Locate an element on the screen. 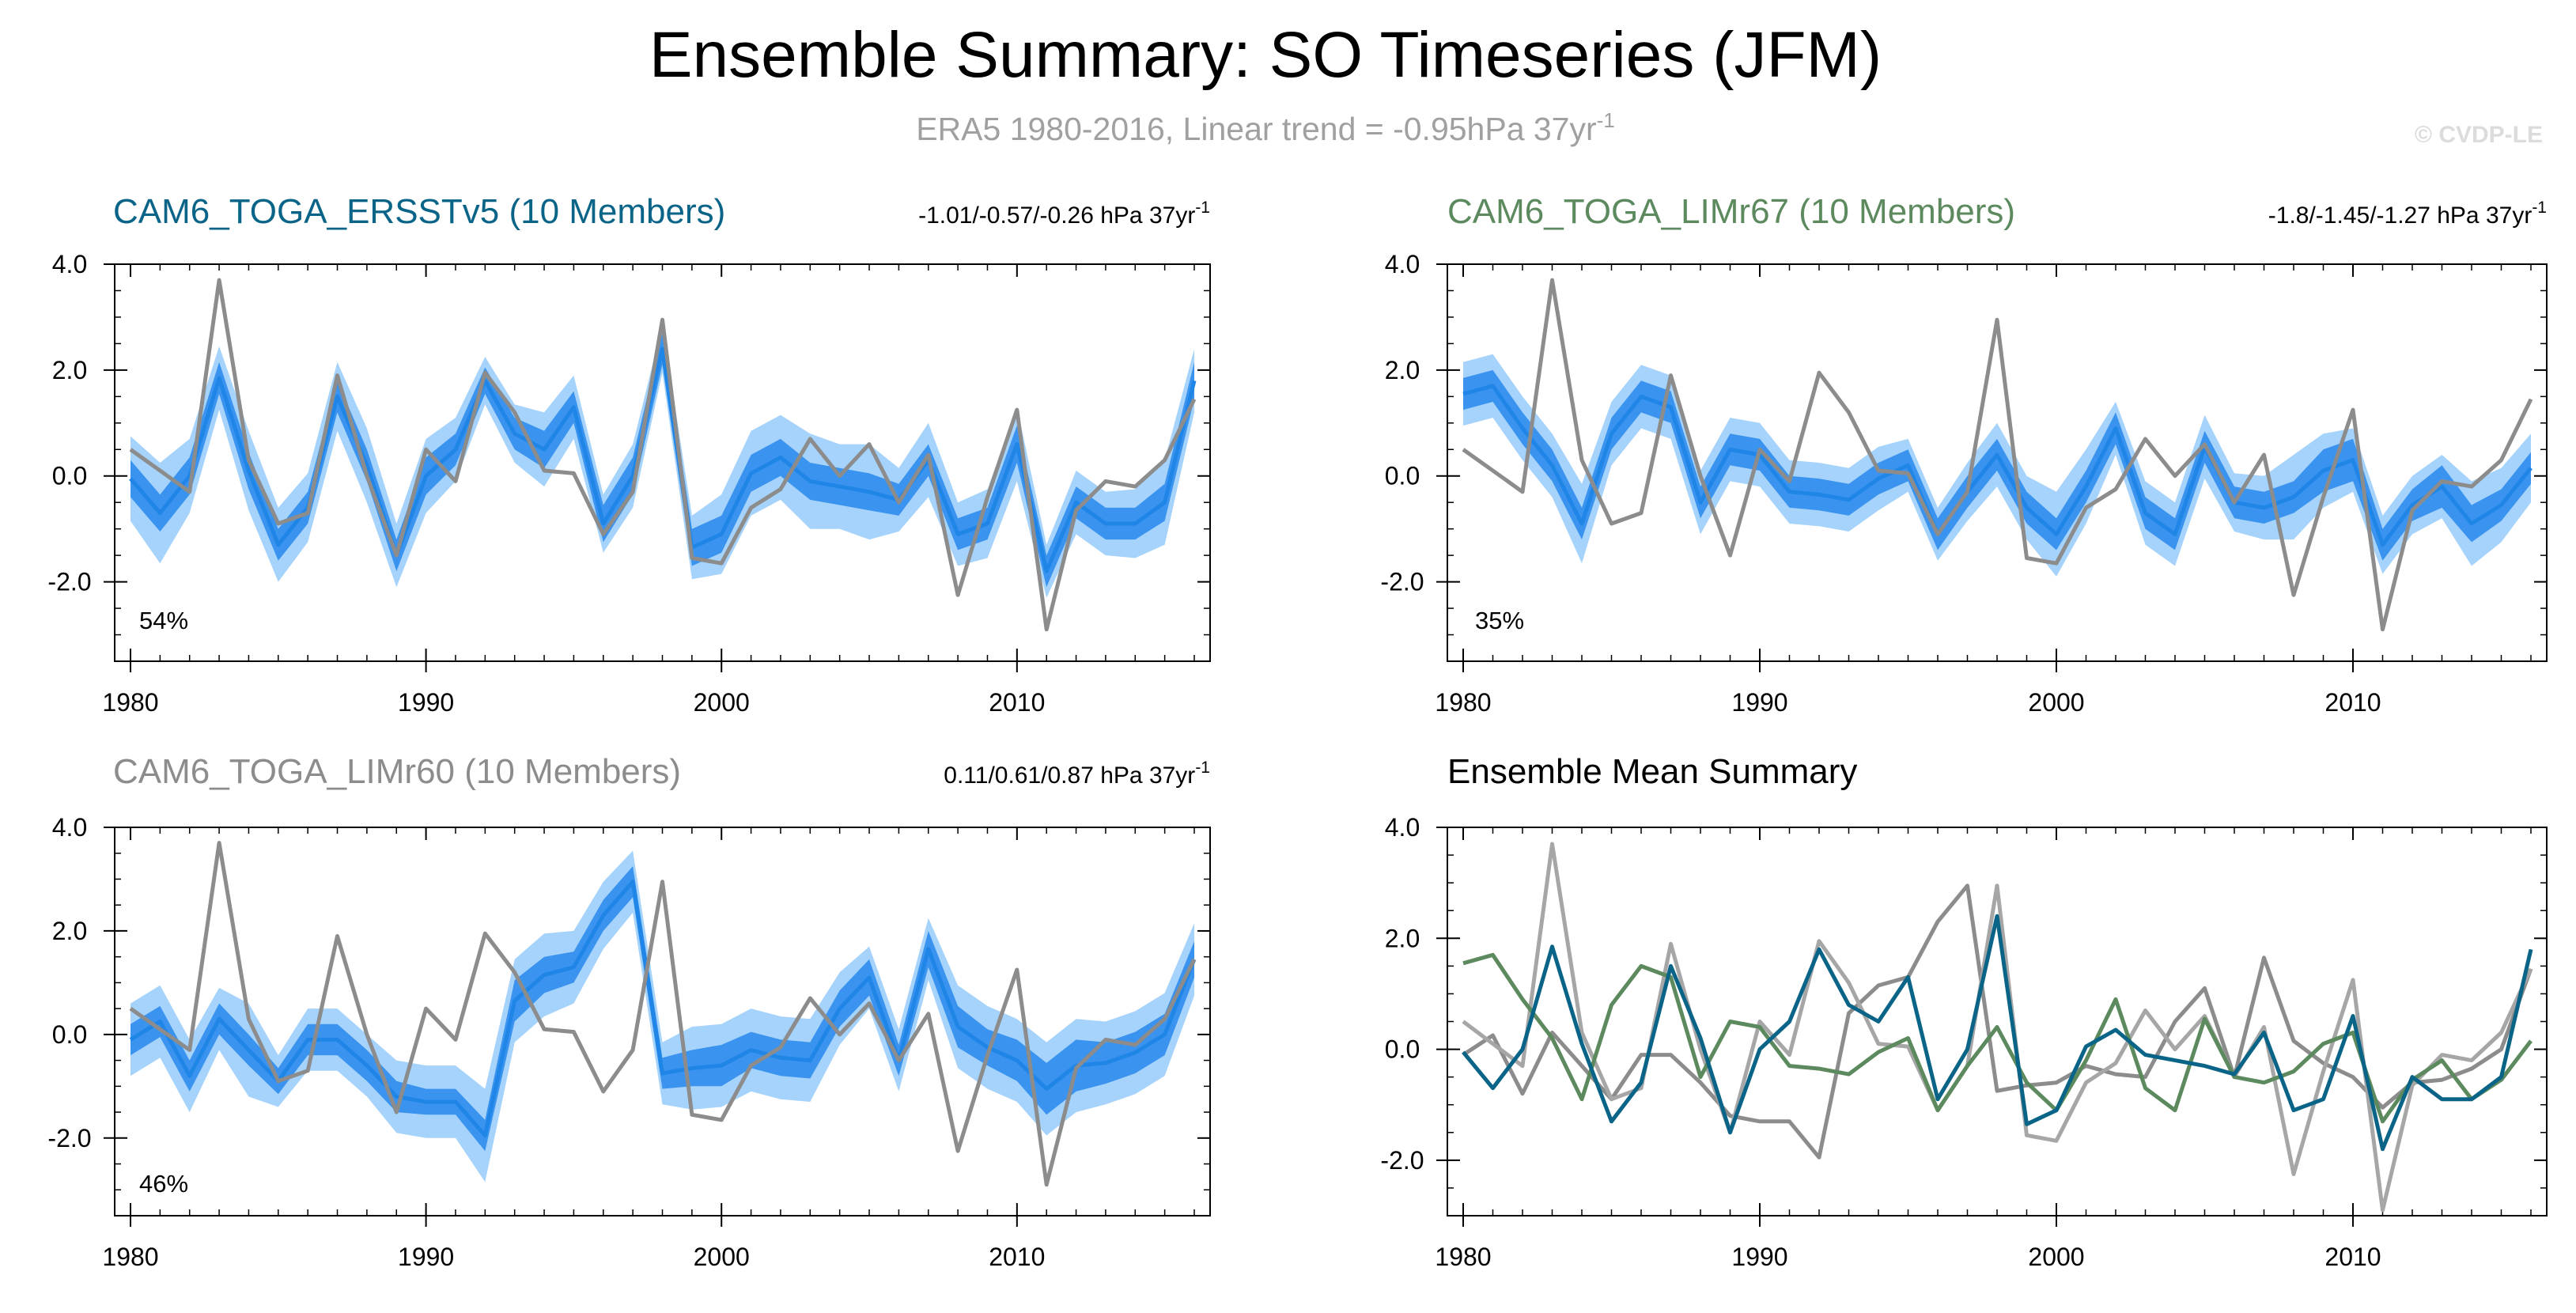 This screenshot has width=2576, height=1313. series-line-cam6-toga-limr60 is located at coordinates (1997, 1022).